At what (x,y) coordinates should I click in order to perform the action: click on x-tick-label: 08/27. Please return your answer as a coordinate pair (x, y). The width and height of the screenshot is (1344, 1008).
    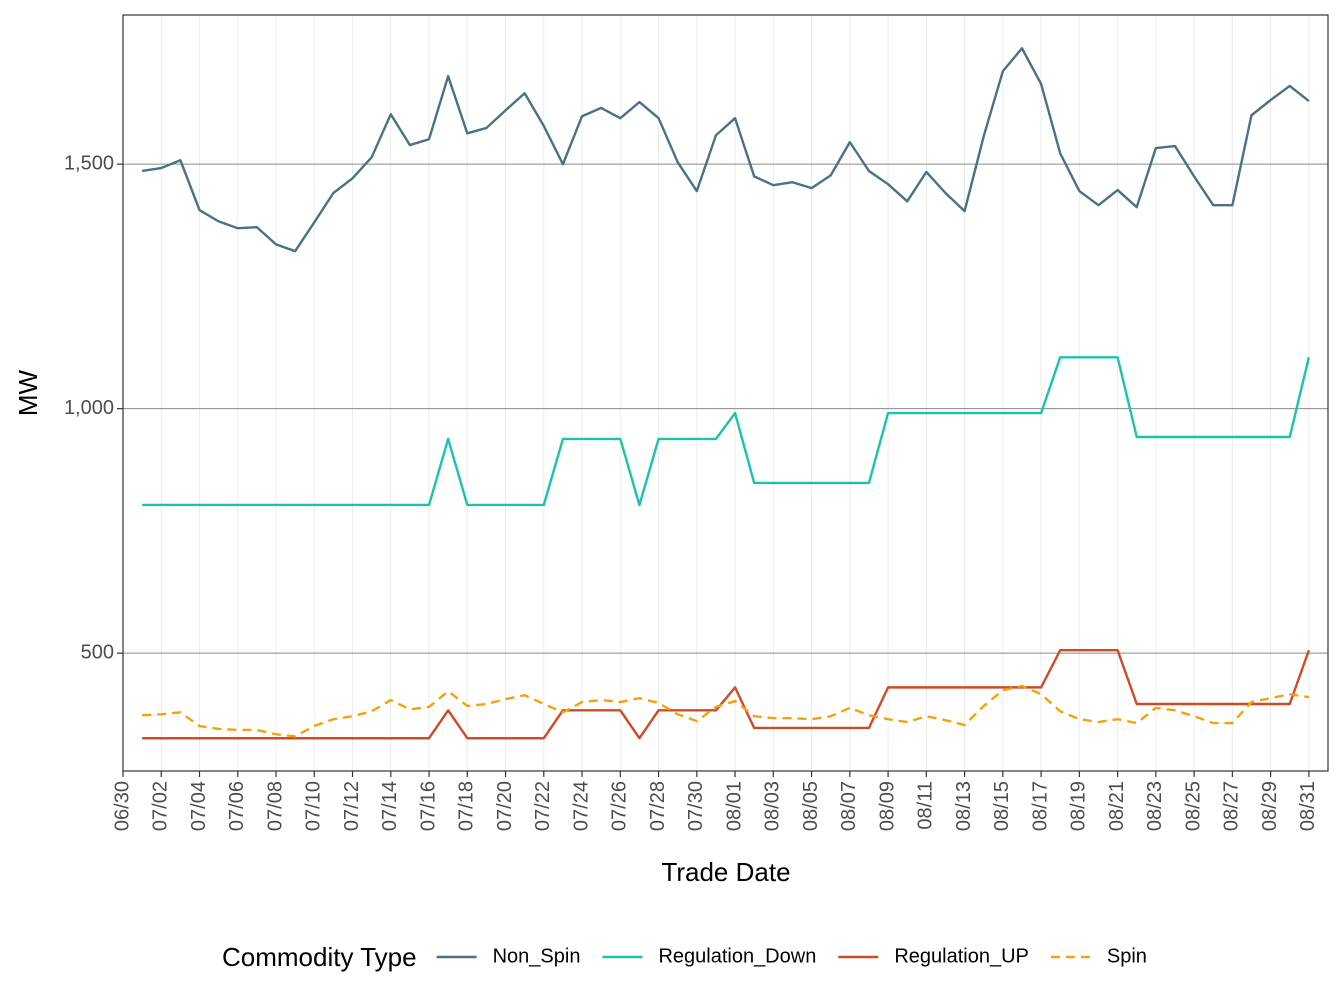
    Looking at the image, I should click on (1232, 806).